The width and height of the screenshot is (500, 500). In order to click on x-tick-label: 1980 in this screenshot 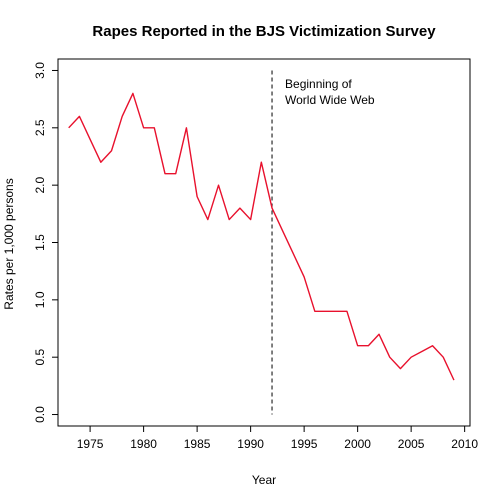, I will do `click(143, 444)`.